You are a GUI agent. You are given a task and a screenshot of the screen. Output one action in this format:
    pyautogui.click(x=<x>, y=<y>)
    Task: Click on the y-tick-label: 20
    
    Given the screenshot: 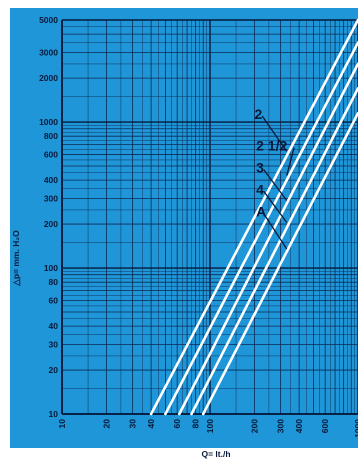 What is the action you would take?
    pyautogui.click(x=54, y=370)
    